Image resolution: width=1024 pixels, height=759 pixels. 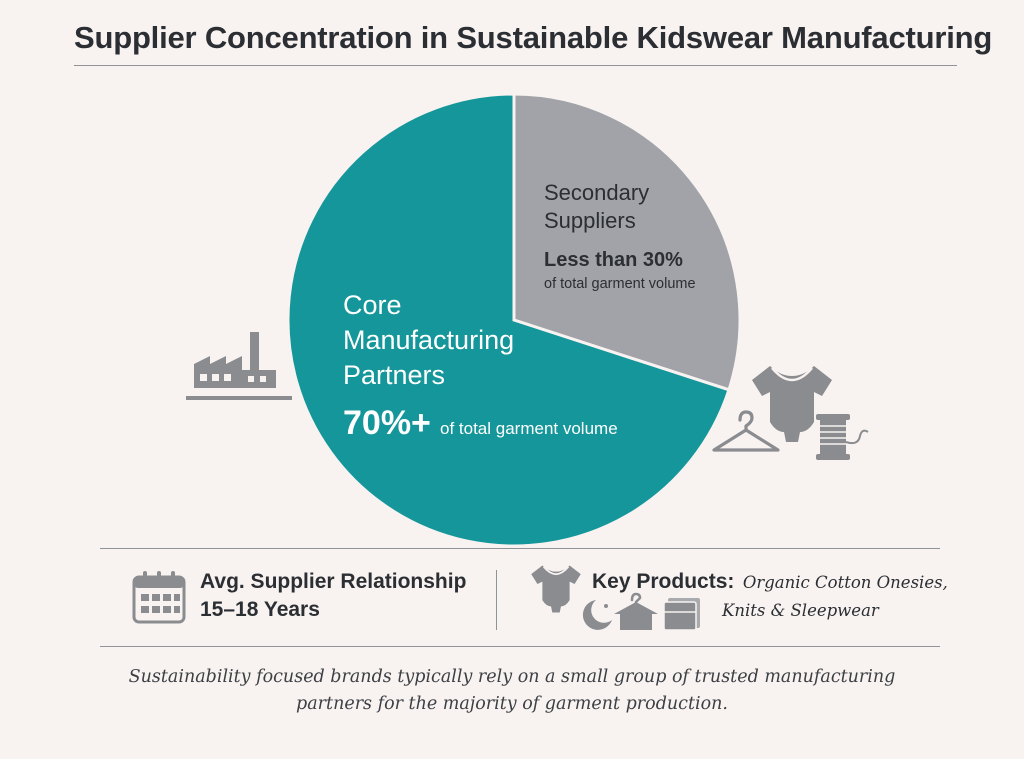 What do you see at coordinates (520, 646) in the screenshot?
I see `stats-bottom-rule` at bounding box center [520, 646].